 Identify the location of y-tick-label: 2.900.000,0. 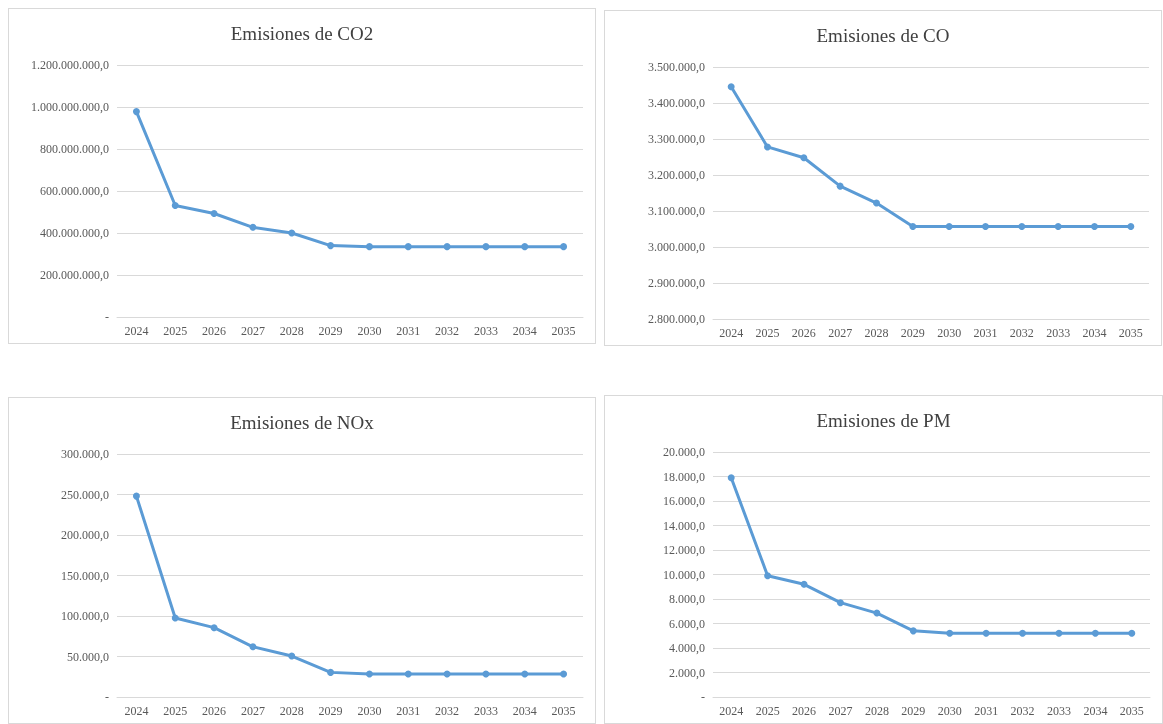
(676, 283).